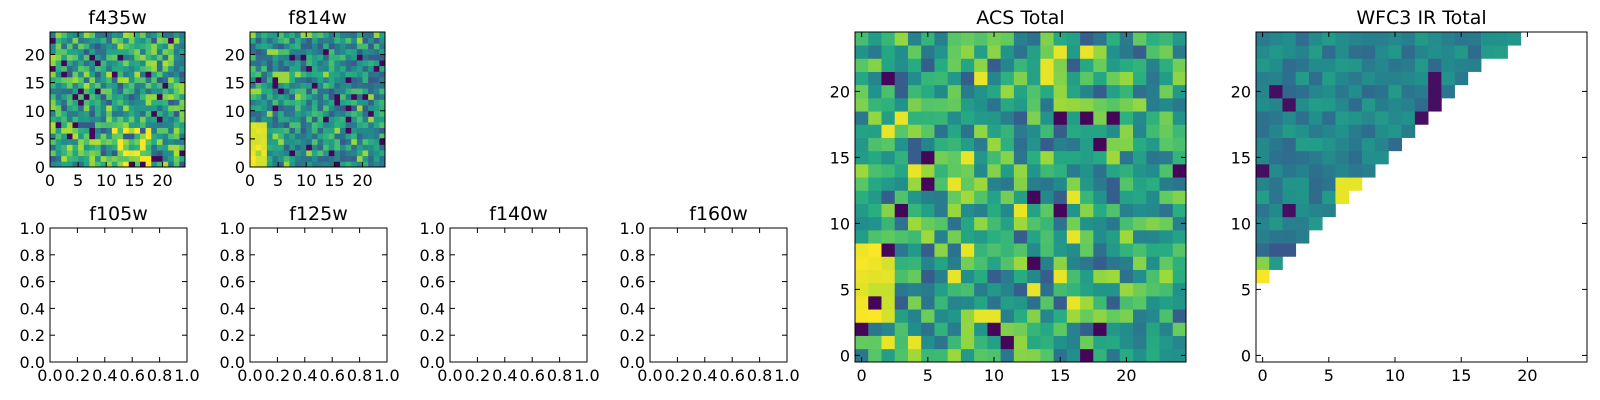  Describe the element at coordinates (186, 375) in the screenshot. I see `x-tick-label: 1.0` at that location.